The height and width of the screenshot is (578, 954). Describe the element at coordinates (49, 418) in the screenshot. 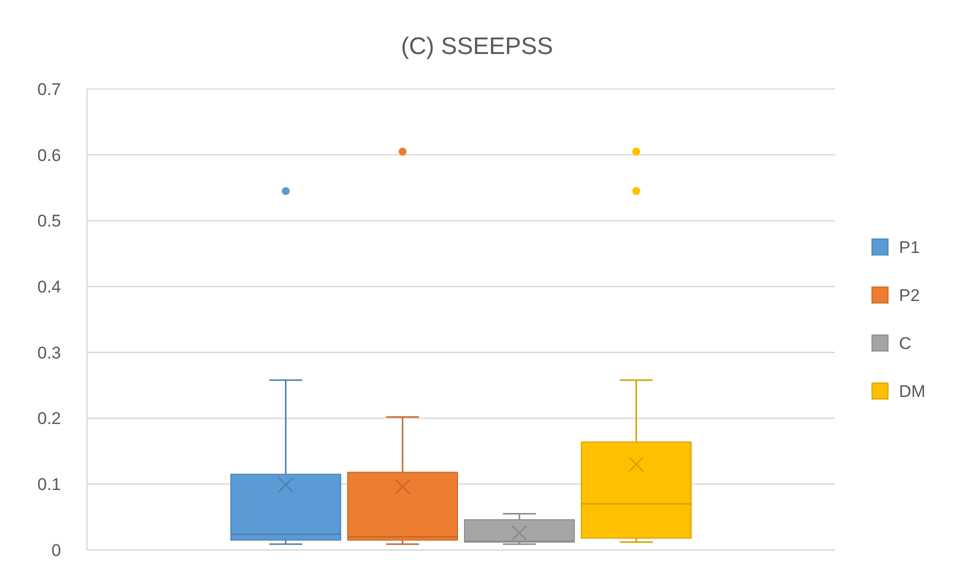

I see `y-tick-label: 0.2` at that location.